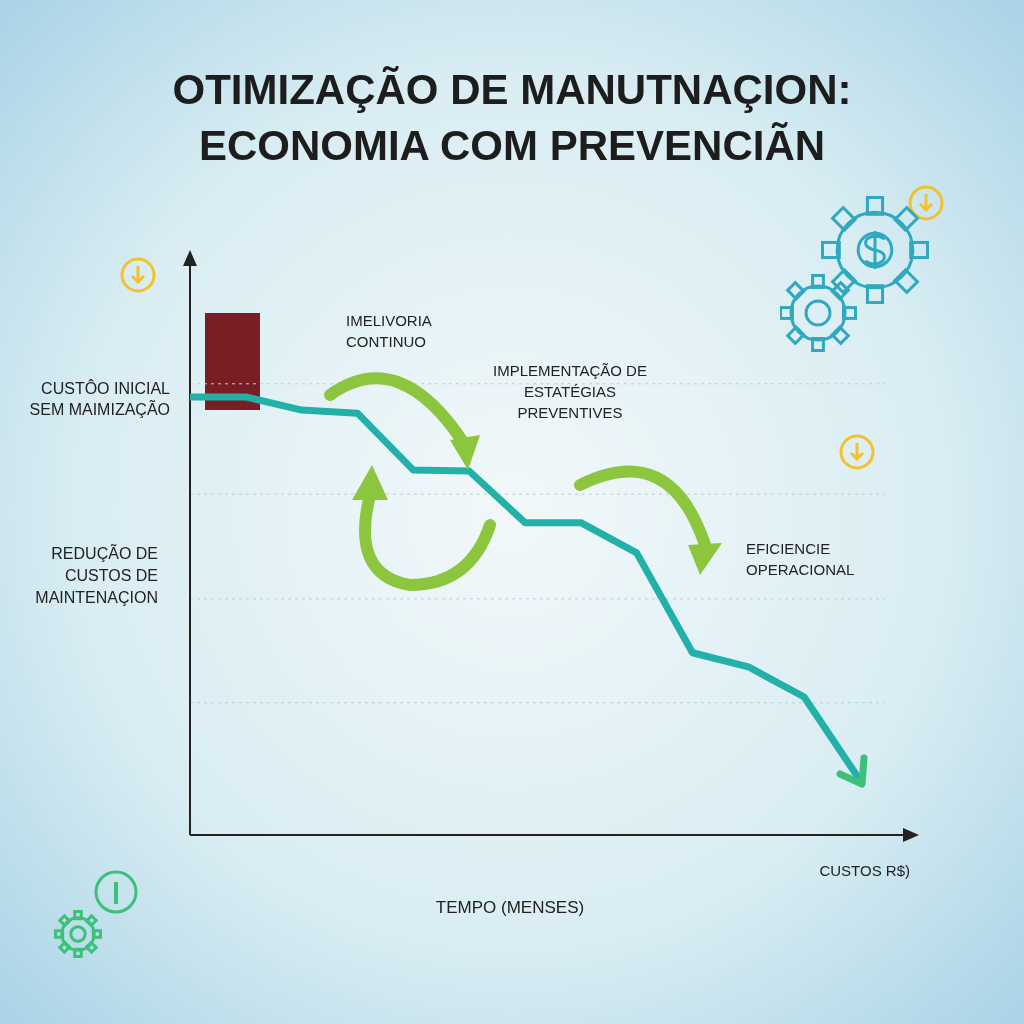  Describe the element at coordinates (99, 399) in the screenshot. I see `text: CUSTÔO INICIAL SEM MAIMIZAÇÃO` at that location.